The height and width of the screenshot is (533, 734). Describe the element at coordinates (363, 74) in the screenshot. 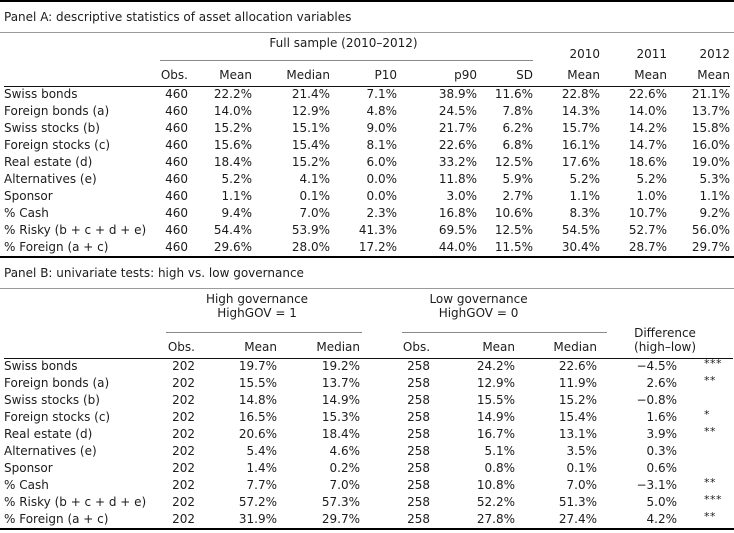

I see `p10-header: P10` at that location.